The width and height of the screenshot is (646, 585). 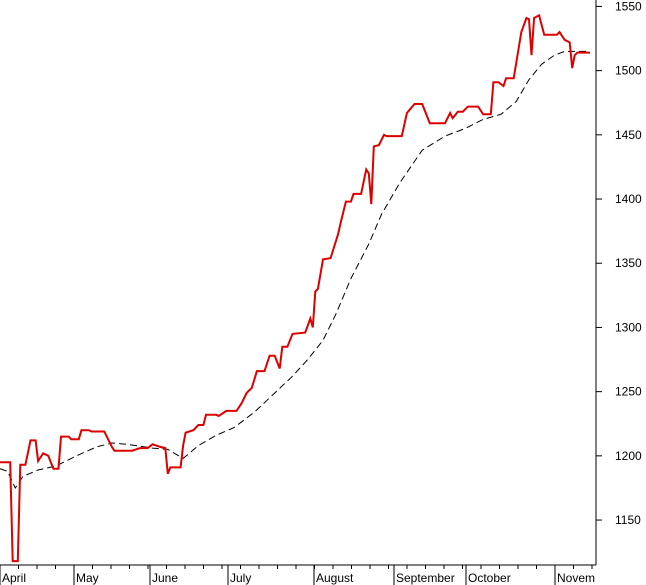 What do you see at coordinates (628, 327) in the screenshot?
I see `y-tick-label: 1300` at bounding box center [628, 327].